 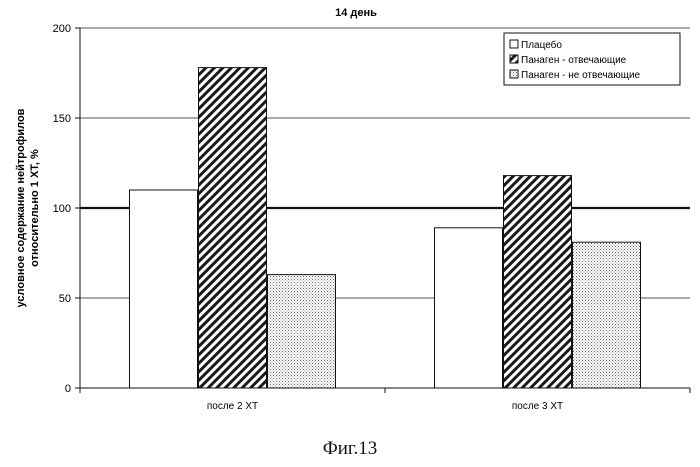 I want to click on y-tick-label: 100, so click(x=62, y=209).